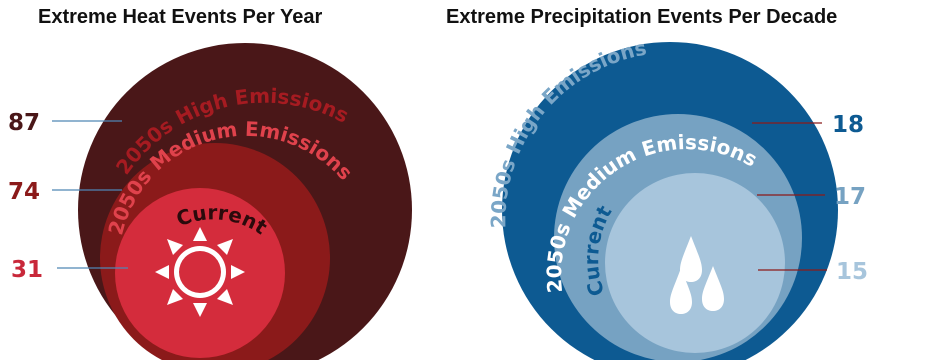 This screenshot has height=360, width=943. I want to click on value-label: 18, so click(848, 125).